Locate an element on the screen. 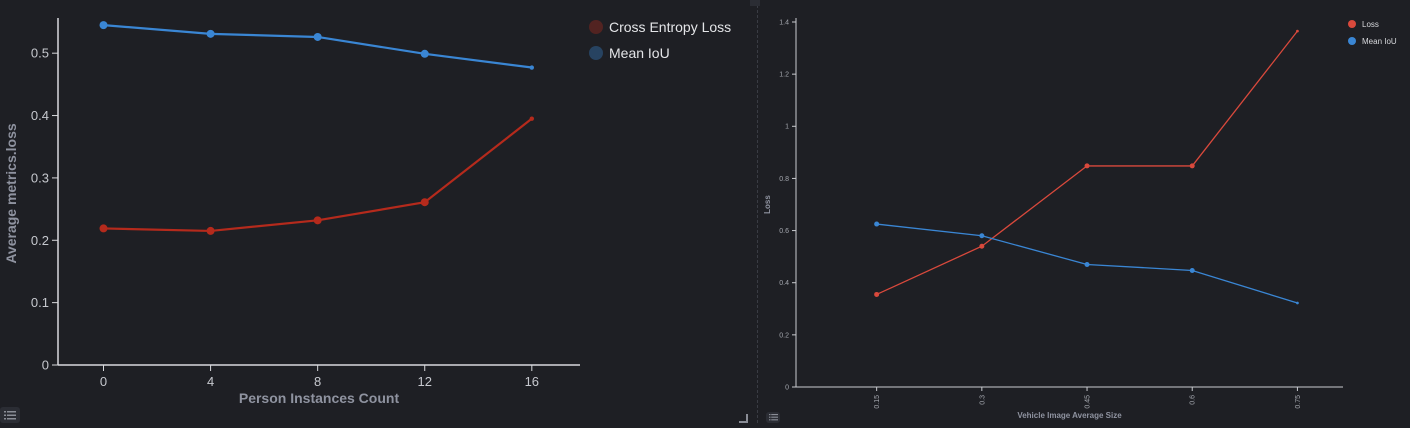 The height and width of the screenshot is (428, 1410). legend-label: Loss is located at coordinates (1370, 24).